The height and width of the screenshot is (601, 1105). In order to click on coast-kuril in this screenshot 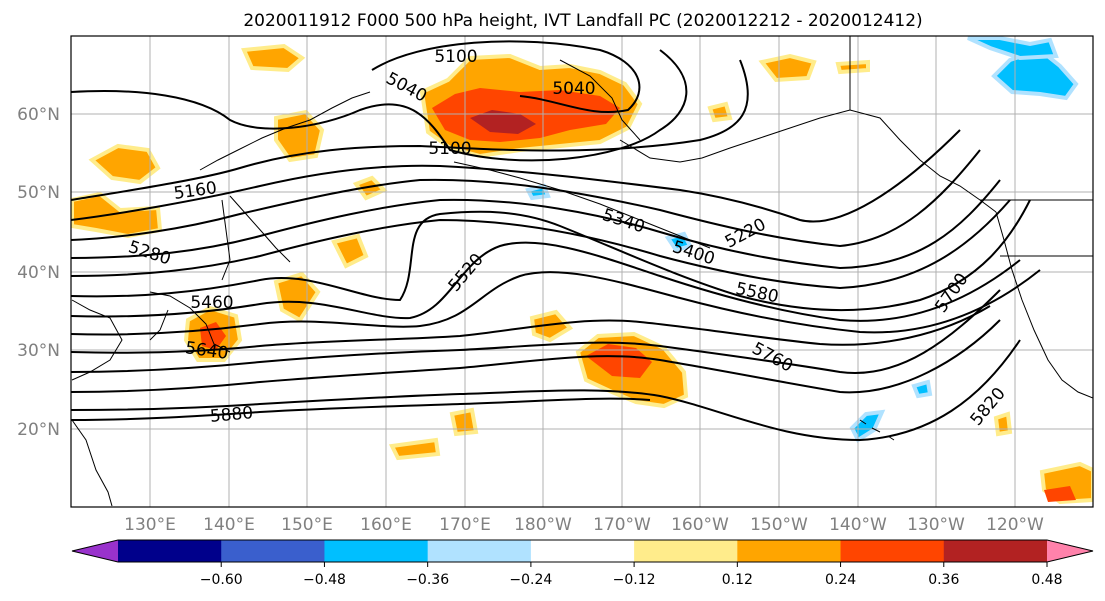, I will do `click(260, 229)`.